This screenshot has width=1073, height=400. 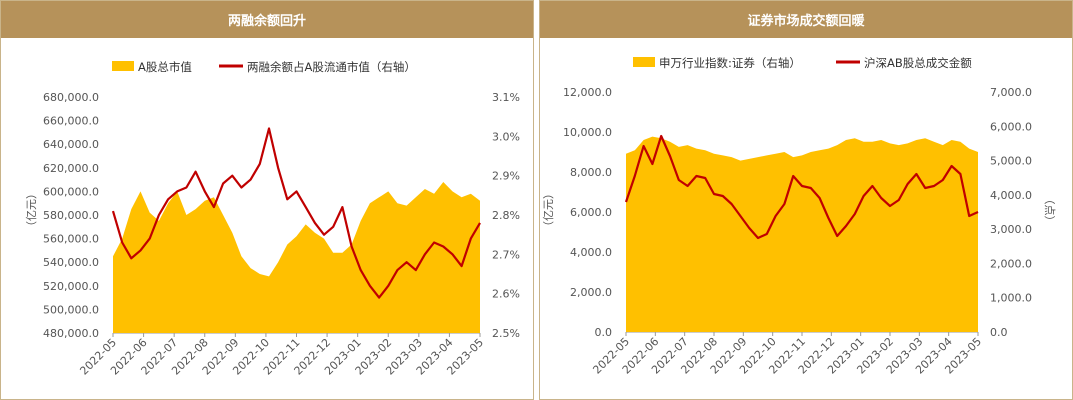 I want to click on y2-tick-label: 5,000.0, so click(x=1011, y=161).